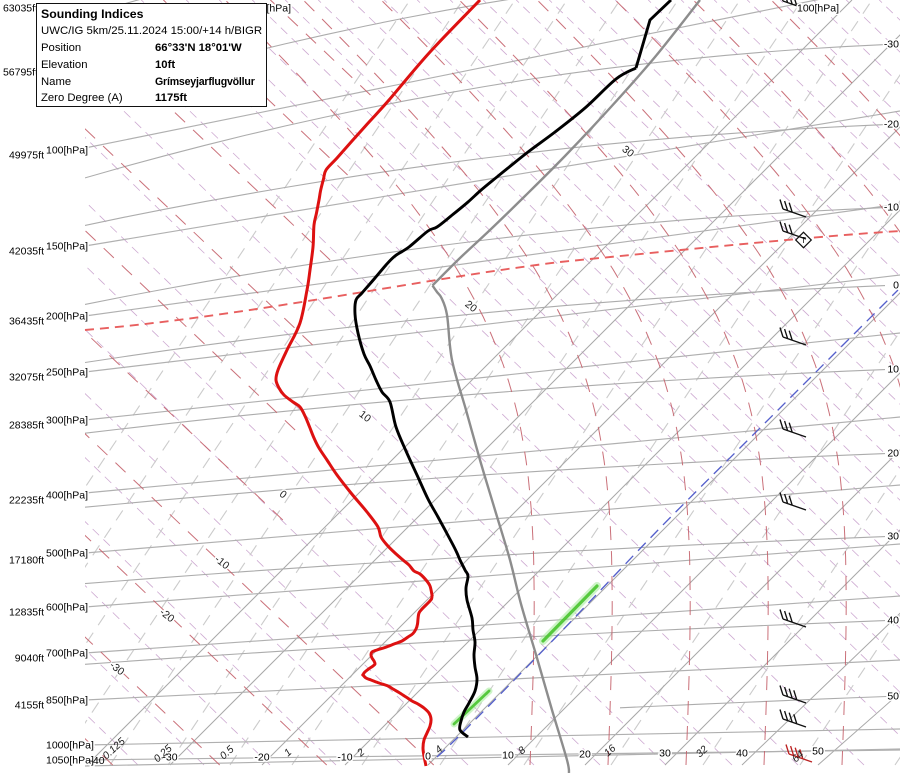 This screenshot has width=900, height=773. Describe the element at coordinates (522, 751) in the screenshot. I see `svg-text: 8` at that location.